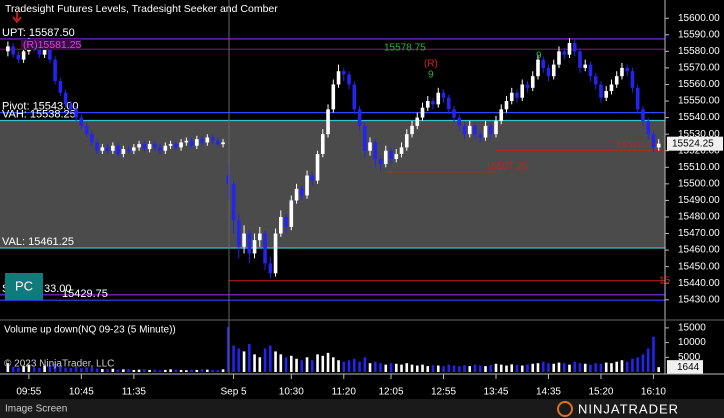 This screenshot has height=418, width=724. What do you see at coordinates (699, 34) in the screenshot?
I see `y-tick-label: 15590.00` at bounding box center [699, 34].